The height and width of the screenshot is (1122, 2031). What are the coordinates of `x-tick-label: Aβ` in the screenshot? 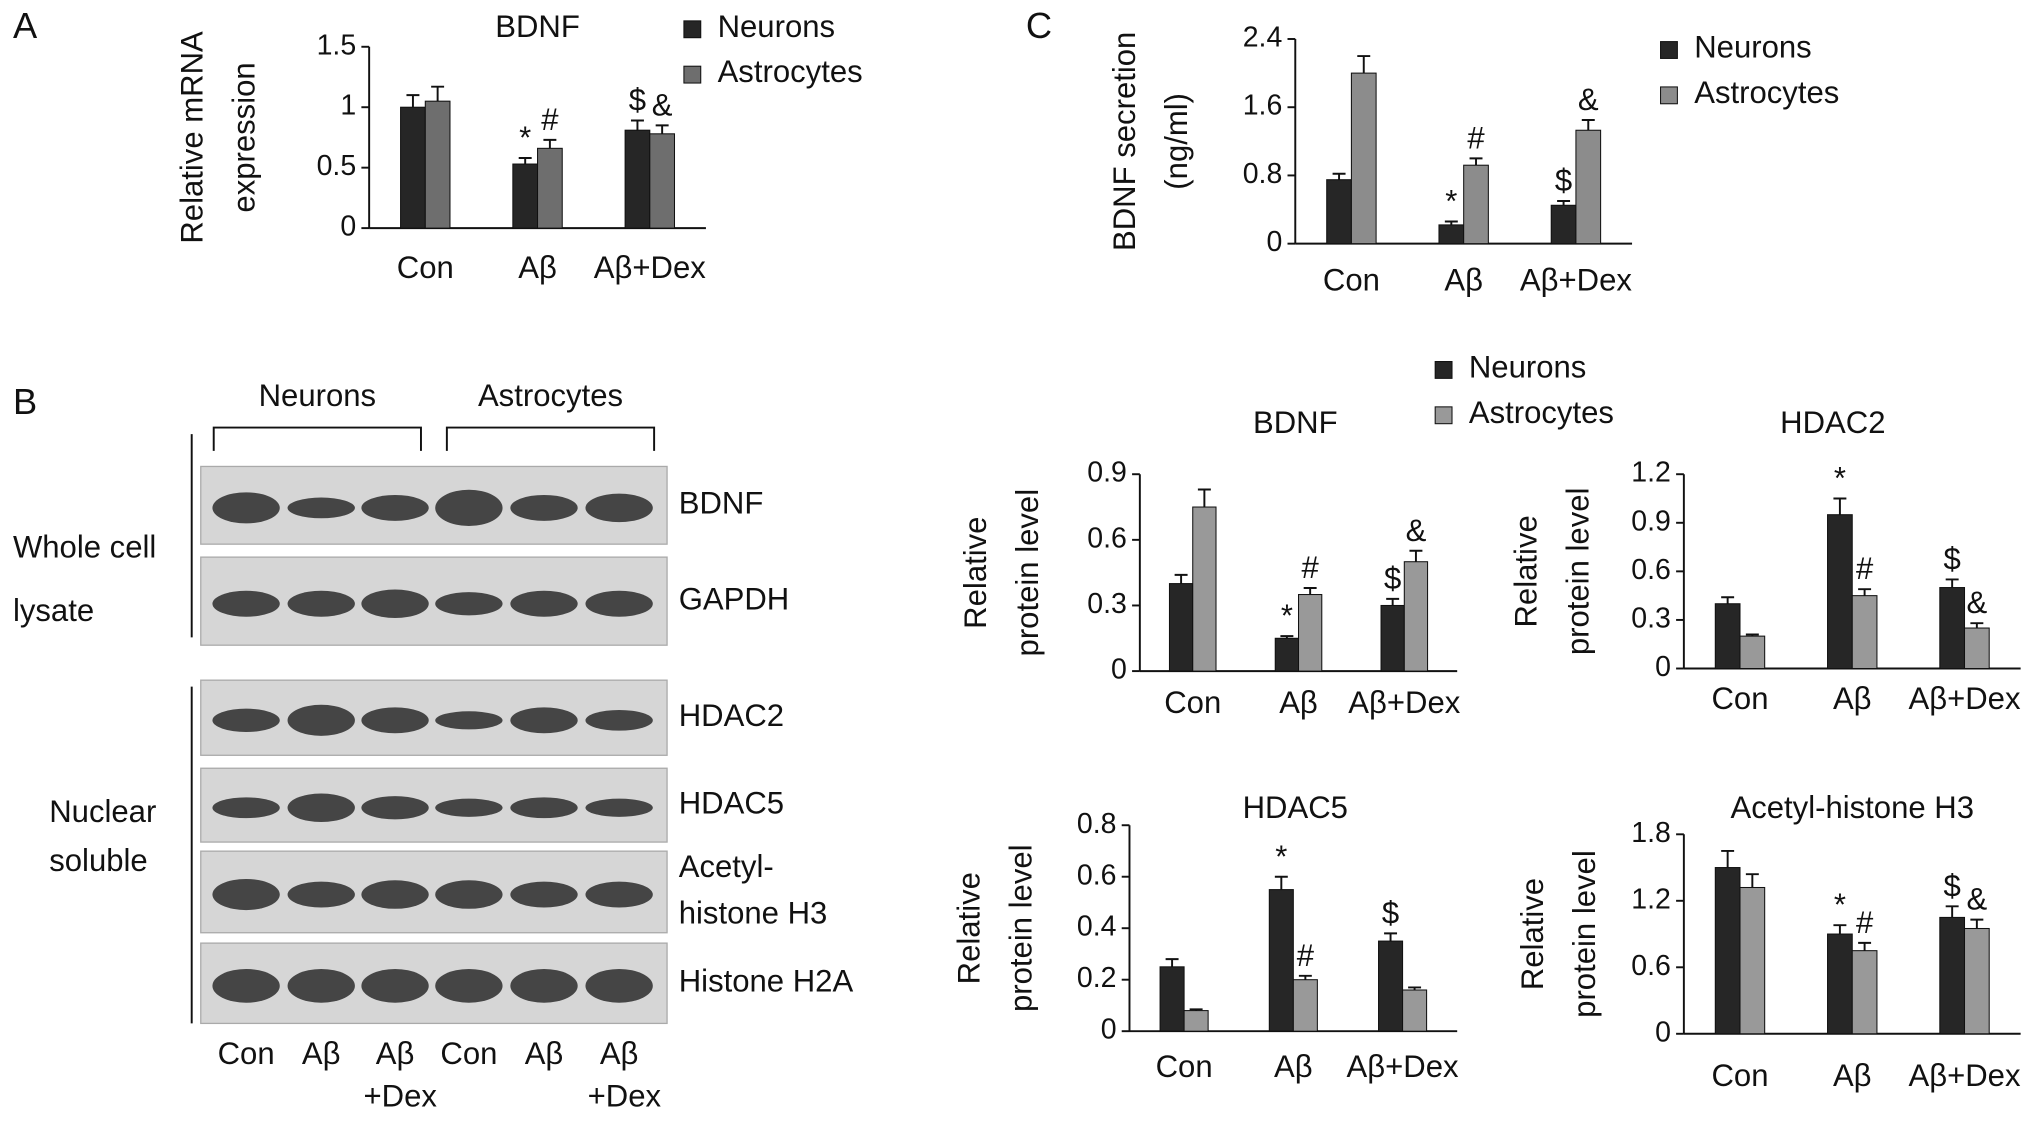 It's located at (1463, 280).